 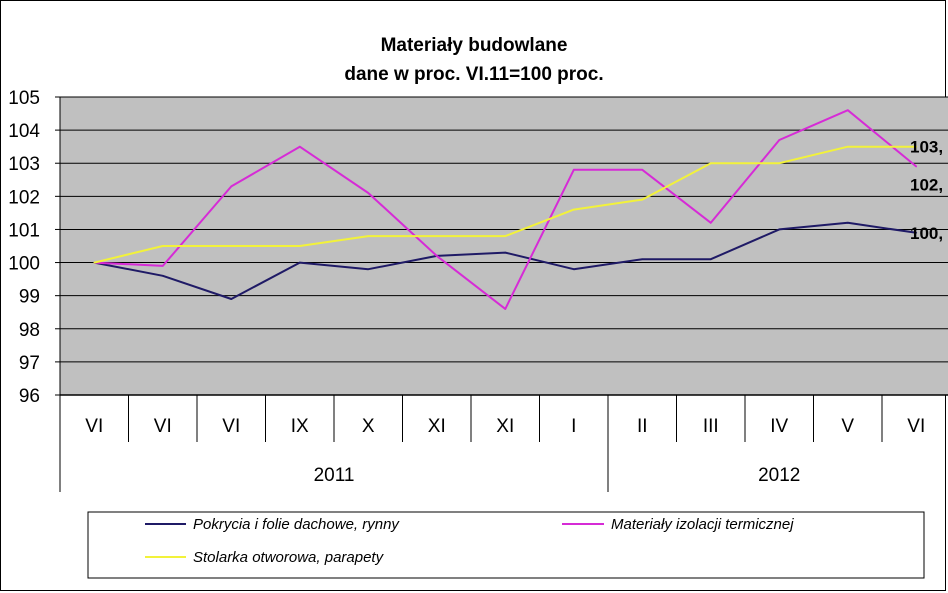 What do you see at coordinates (779, 426) in the screenshot?
I see `category-label: IV` at bounding box center [779, 426].